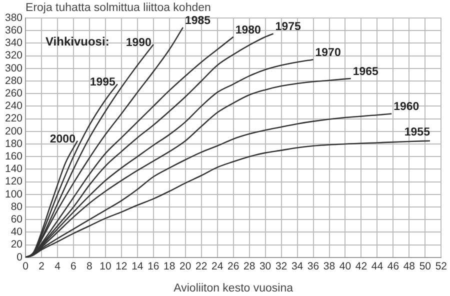  Describe the element at coordinates (63, 139) in the screenshot. I see `series-label: 2000` at that location.